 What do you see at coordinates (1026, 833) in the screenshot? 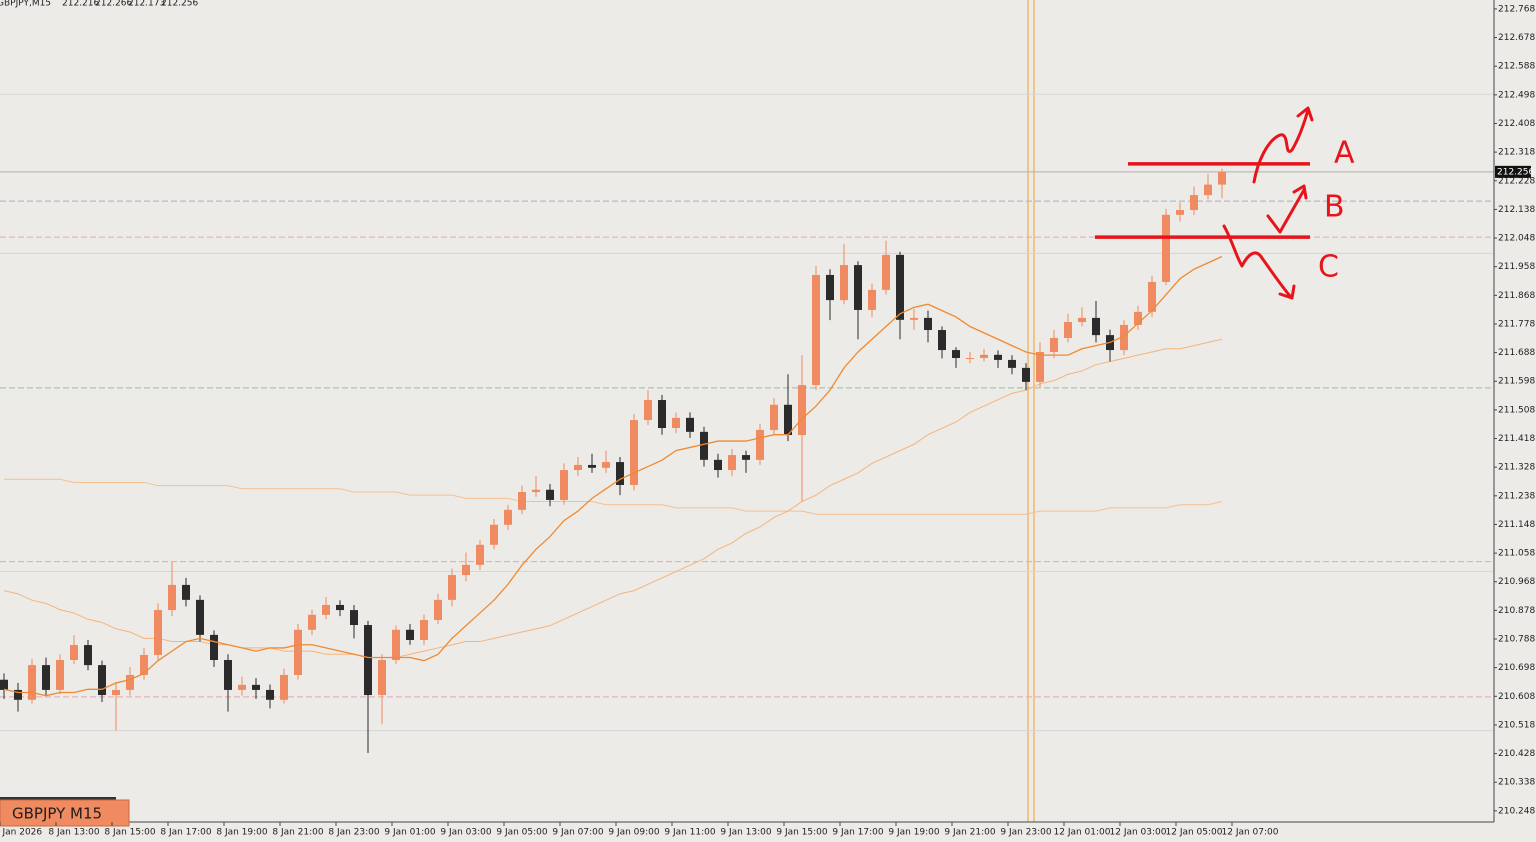
I see `x-tick-label: 9 Jan 23:00` at bounding box center [1026, 833].